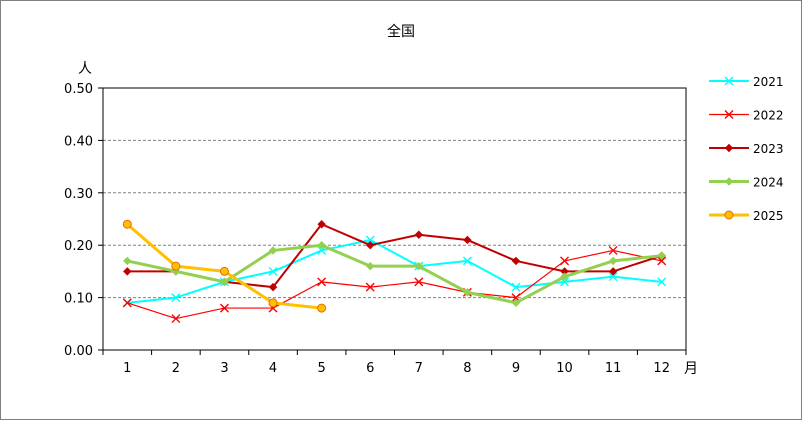 This screenshot has height=423, width=802. What do you see at coordinates (224, 368) in the screenshot?
I see `x-tick-label: 3` at bounding box center [224, 368].